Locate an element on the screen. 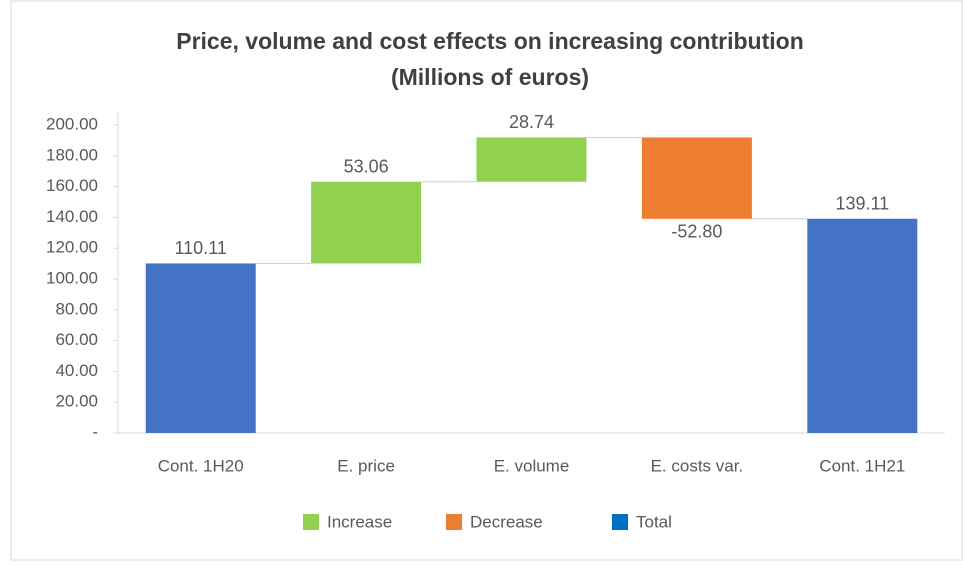  x-tick-label: E. costs var. is located at coordinates (697, 465).